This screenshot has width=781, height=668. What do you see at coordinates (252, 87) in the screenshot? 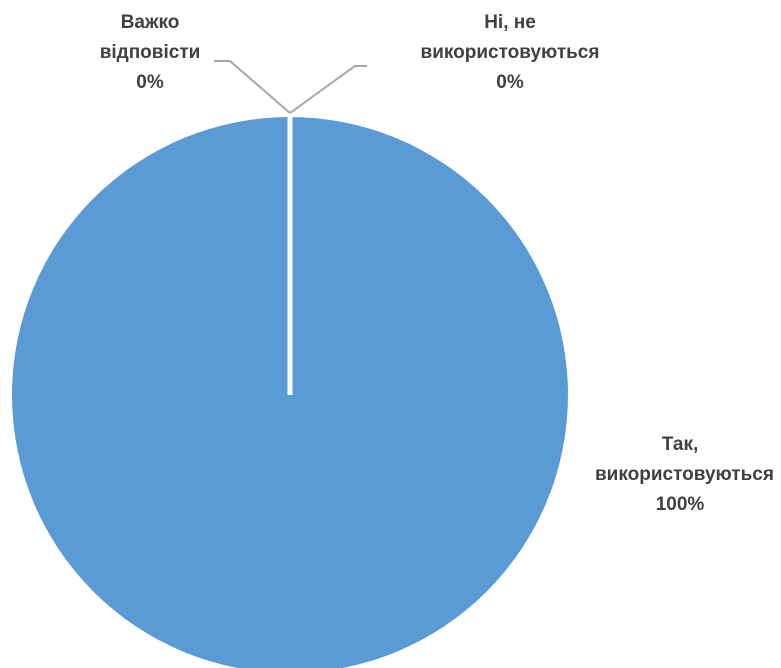
I see `leader-line-vazhko` at bounding box center [252, 87].